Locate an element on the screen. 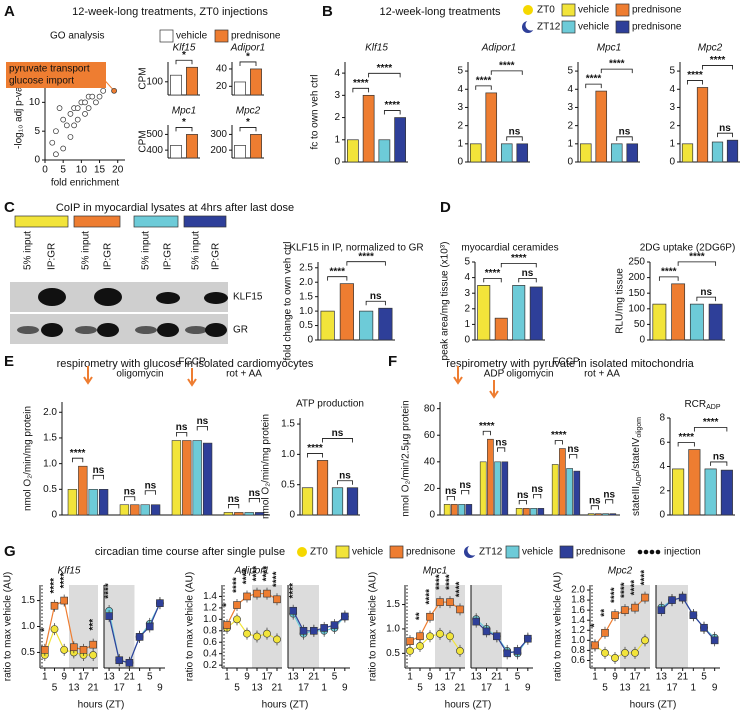 The height and width of the screenshot is (717, 746). panel-label: D is located at coordinates (445, 207).